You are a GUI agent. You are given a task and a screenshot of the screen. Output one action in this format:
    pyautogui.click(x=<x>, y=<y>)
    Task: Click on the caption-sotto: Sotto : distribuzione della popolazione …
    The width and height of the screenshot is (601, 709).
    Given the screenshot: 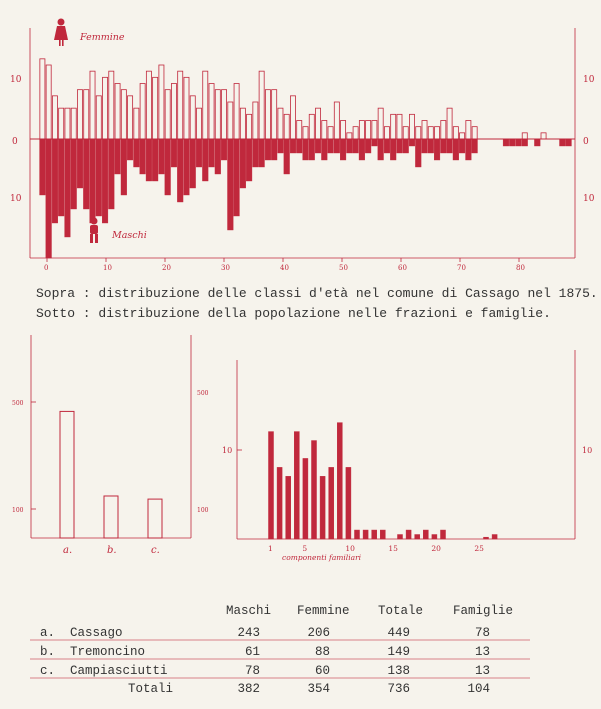 What is the action you would take?
    pyautogui.click(x=293, y=313)
    